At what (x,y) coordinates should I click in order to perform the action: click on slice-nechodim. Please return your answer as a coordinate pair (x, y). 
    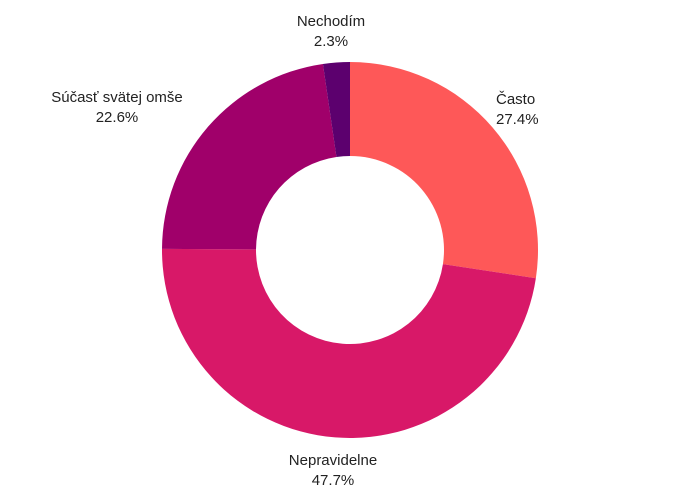
    Looking at the image, I should click on (336, 109).